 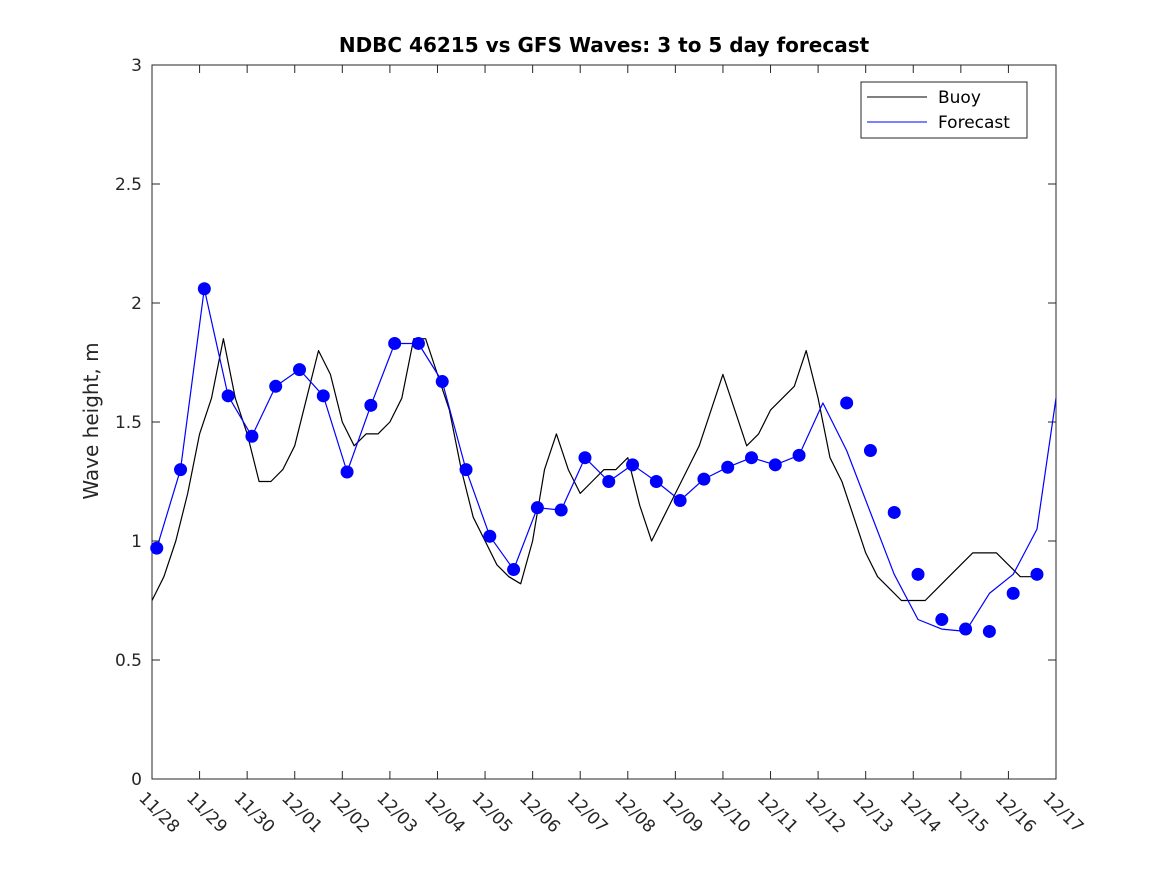 What do you see at coordinates (634, 812) in the screenshot?
I see `x-tick-label: 12/08` at bounding box center [634, 812].